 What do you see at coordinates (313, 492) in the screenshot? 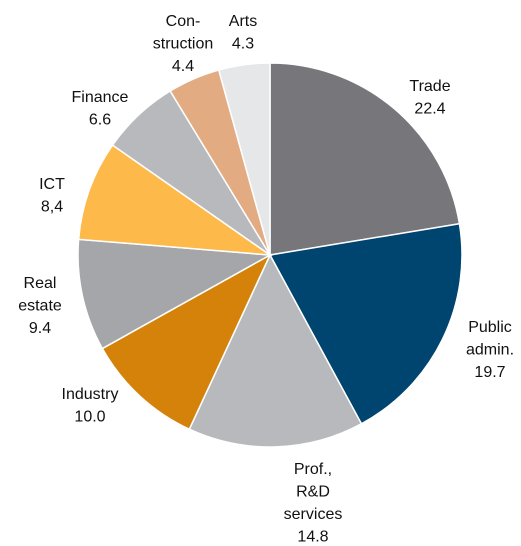
I see `slice-label: Prof., R&D services` at bounding box center [313, 492].